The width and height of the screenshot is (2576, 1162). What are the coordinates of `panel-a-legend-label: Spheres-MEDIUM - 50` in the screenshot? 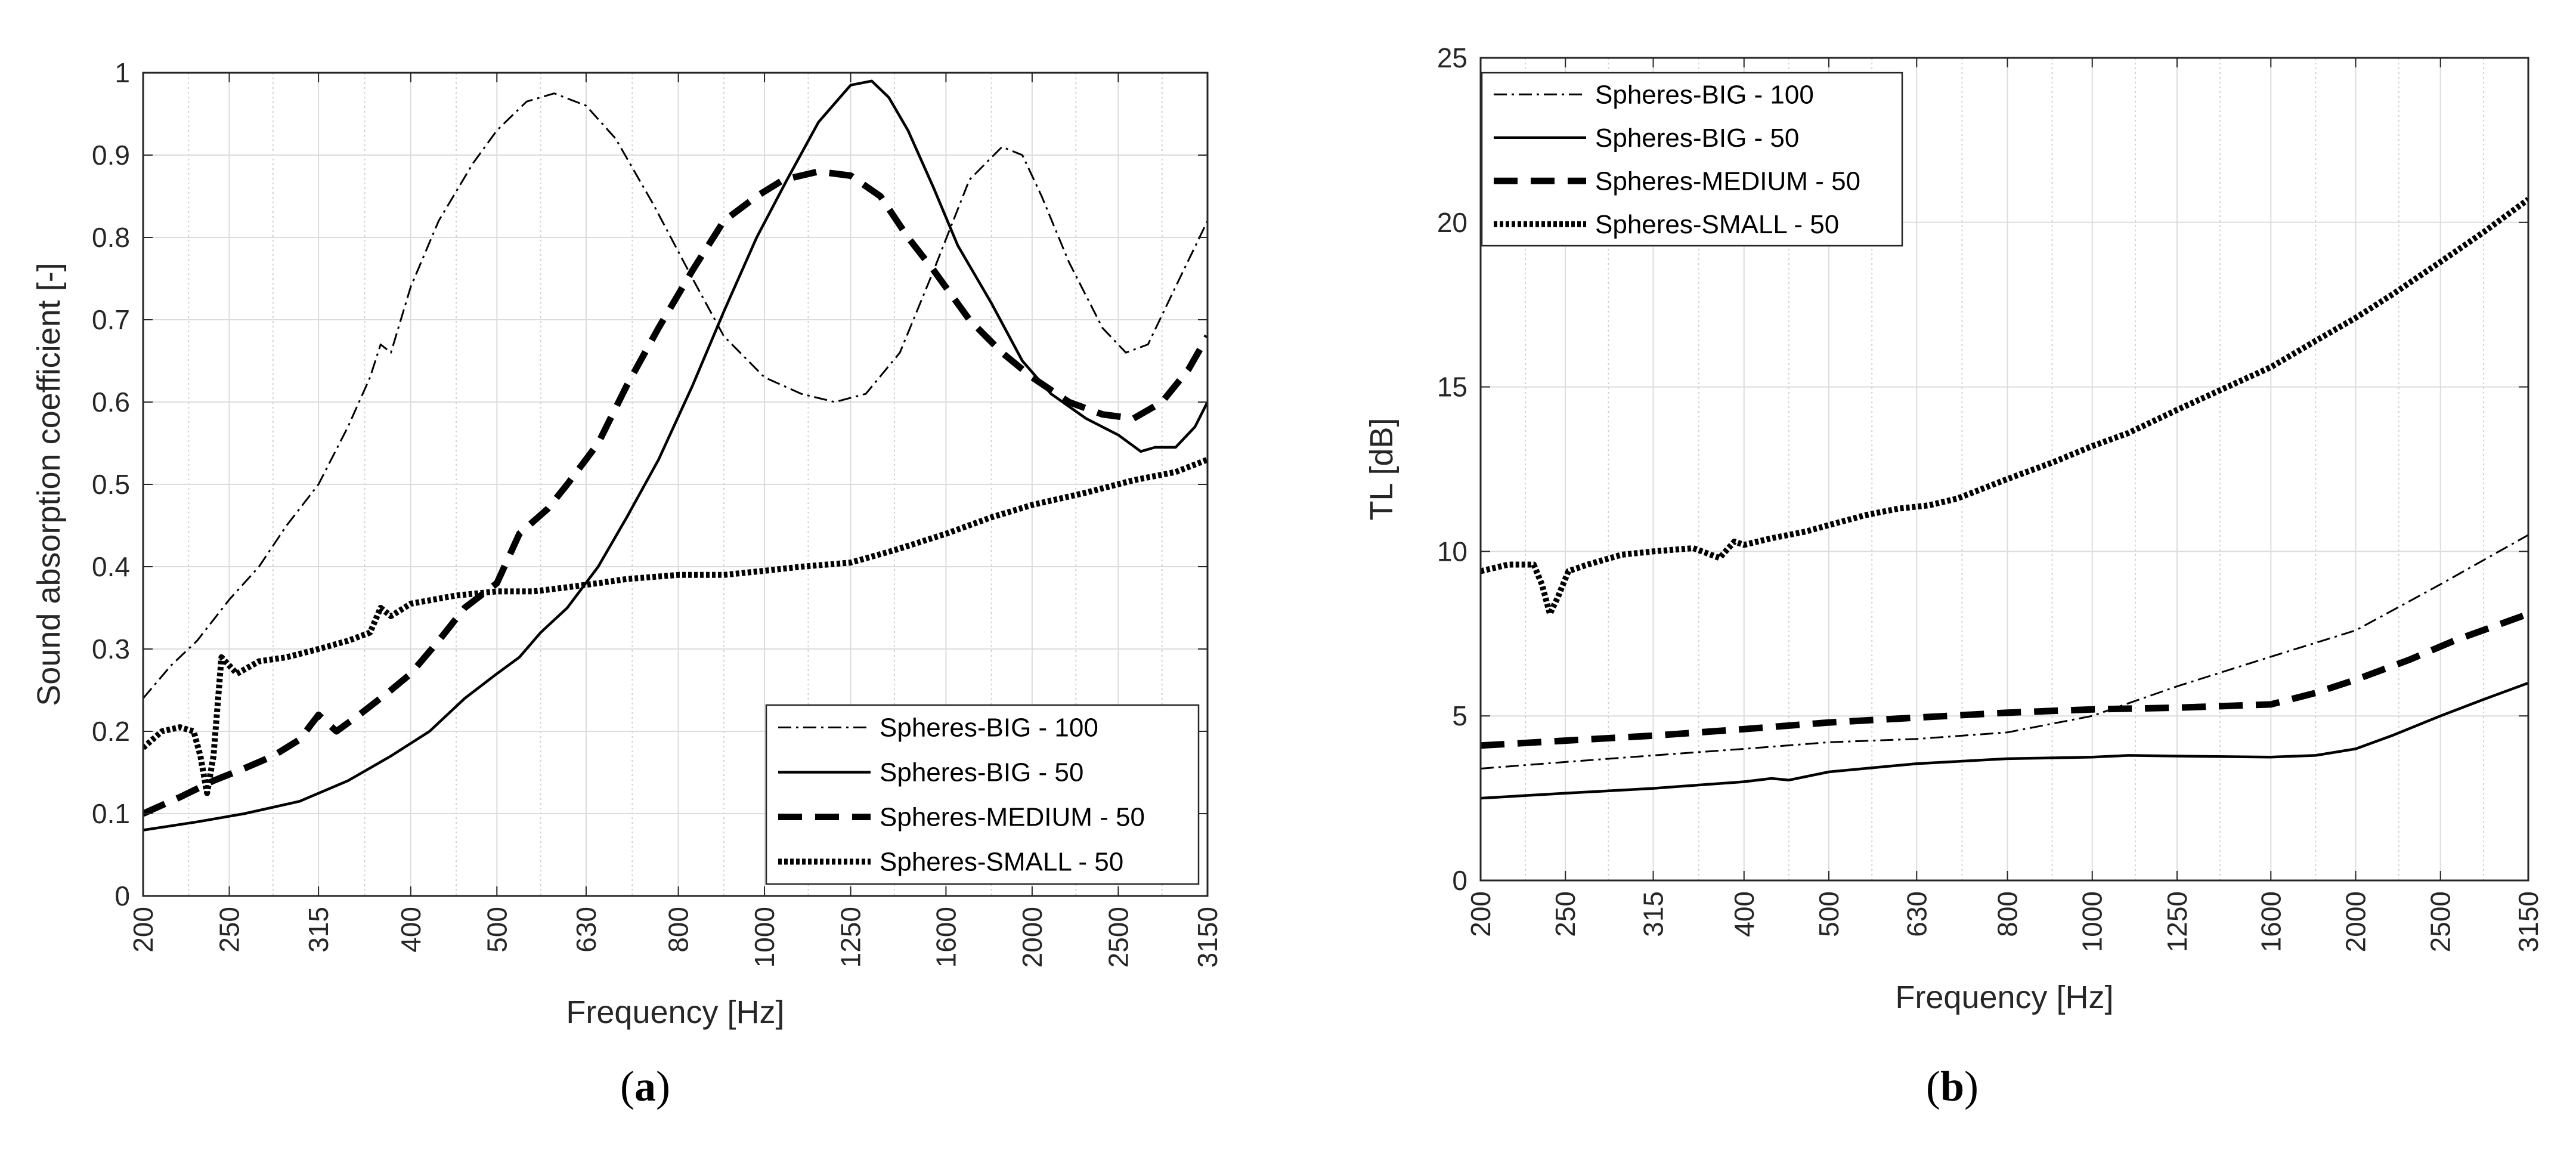 It's located at (1013, 817).